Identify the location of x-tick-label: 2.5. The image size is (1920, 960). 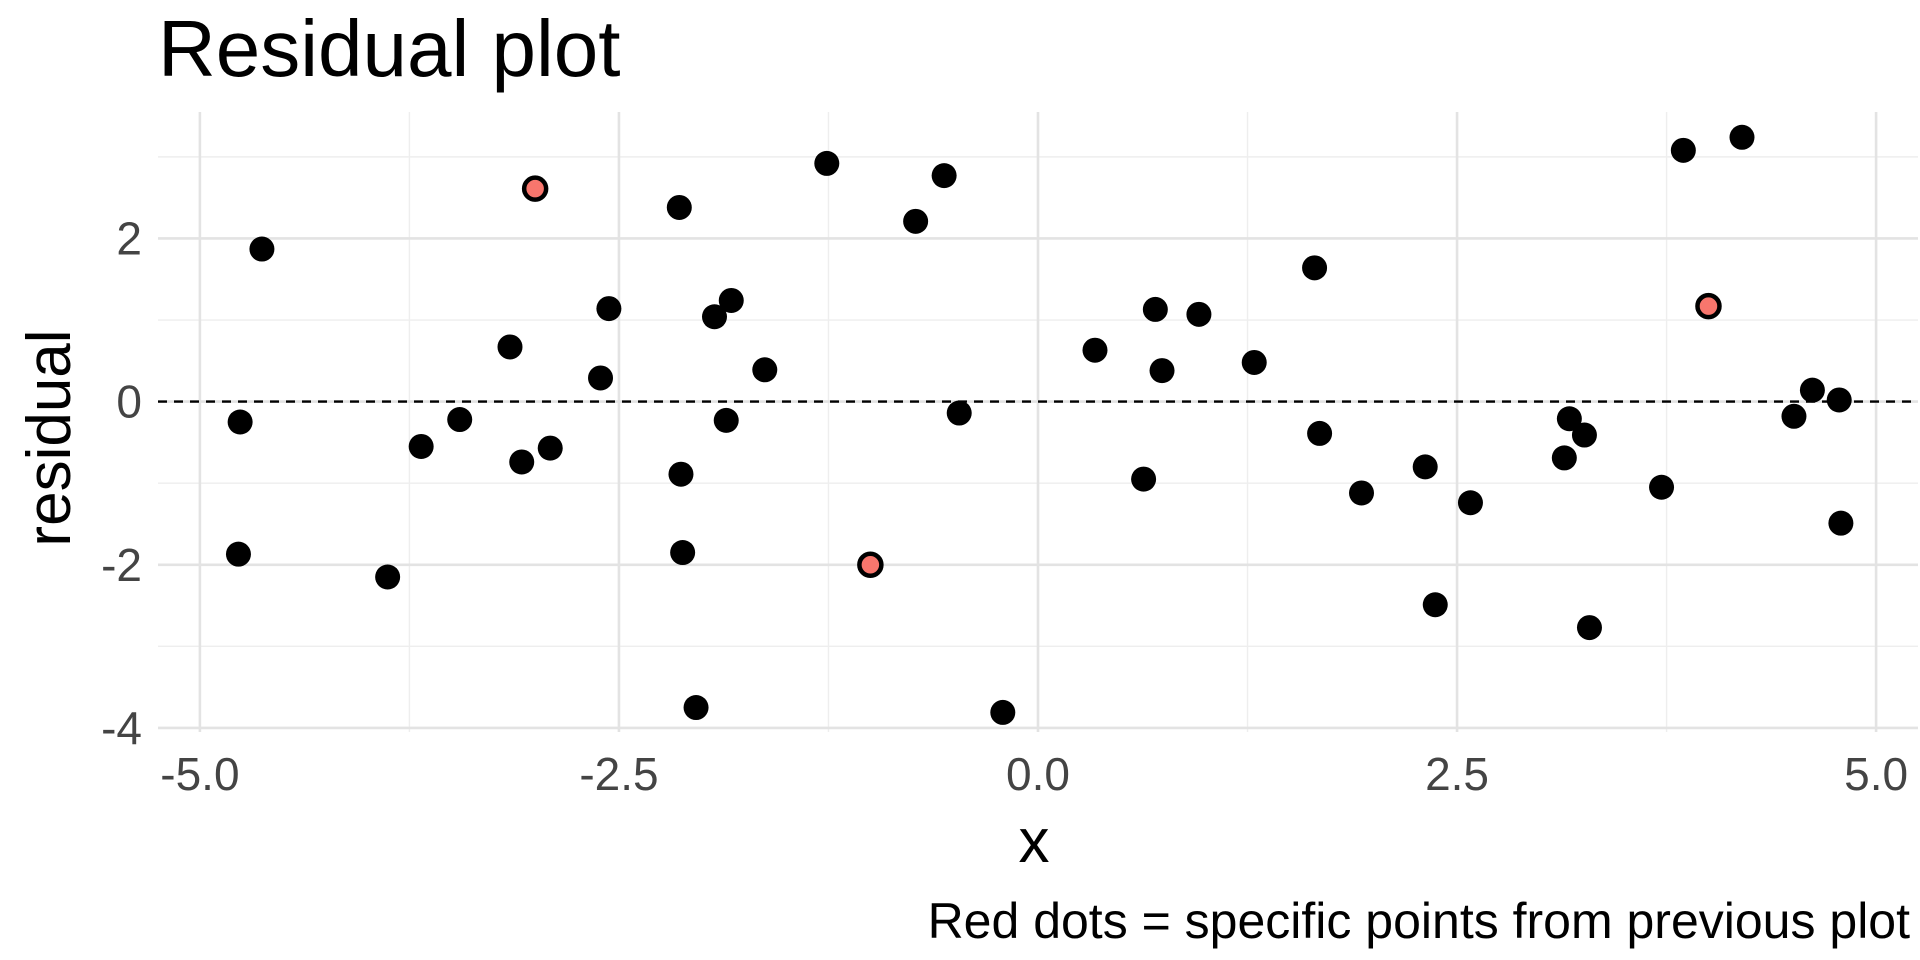
(1457, 774).